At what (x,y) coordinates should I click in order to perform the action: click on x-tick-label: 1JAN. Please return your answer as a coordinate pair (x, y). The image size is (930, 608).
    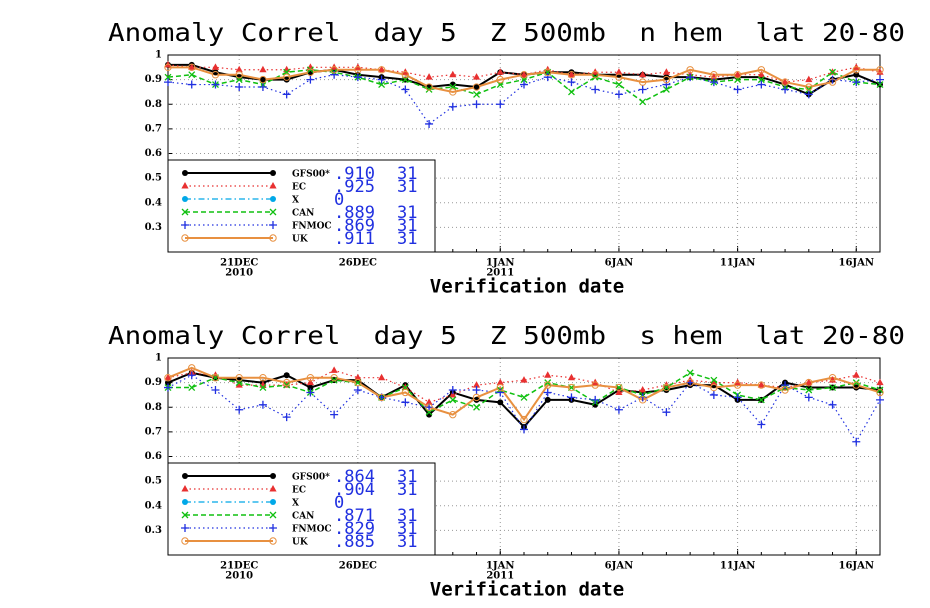
    Looking at the image, I should click on (500, 263).